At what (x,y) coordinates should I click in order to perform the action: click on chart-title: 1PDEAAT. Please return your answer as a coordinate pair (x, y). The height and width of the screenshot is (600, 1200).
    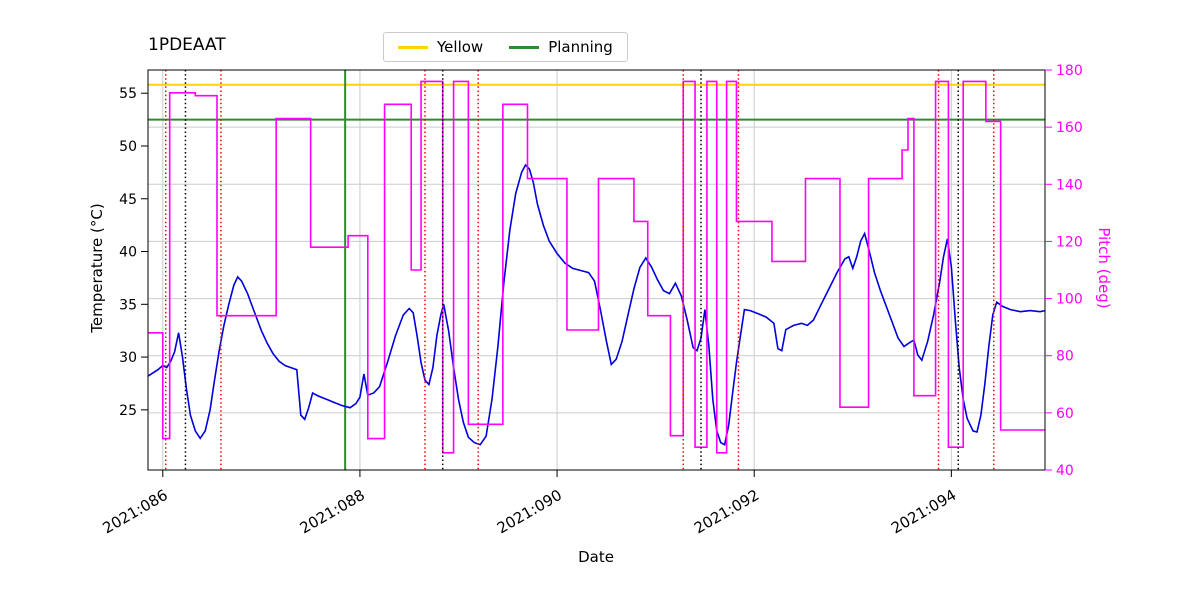
    Looking at the image, I should click on (187, 45).